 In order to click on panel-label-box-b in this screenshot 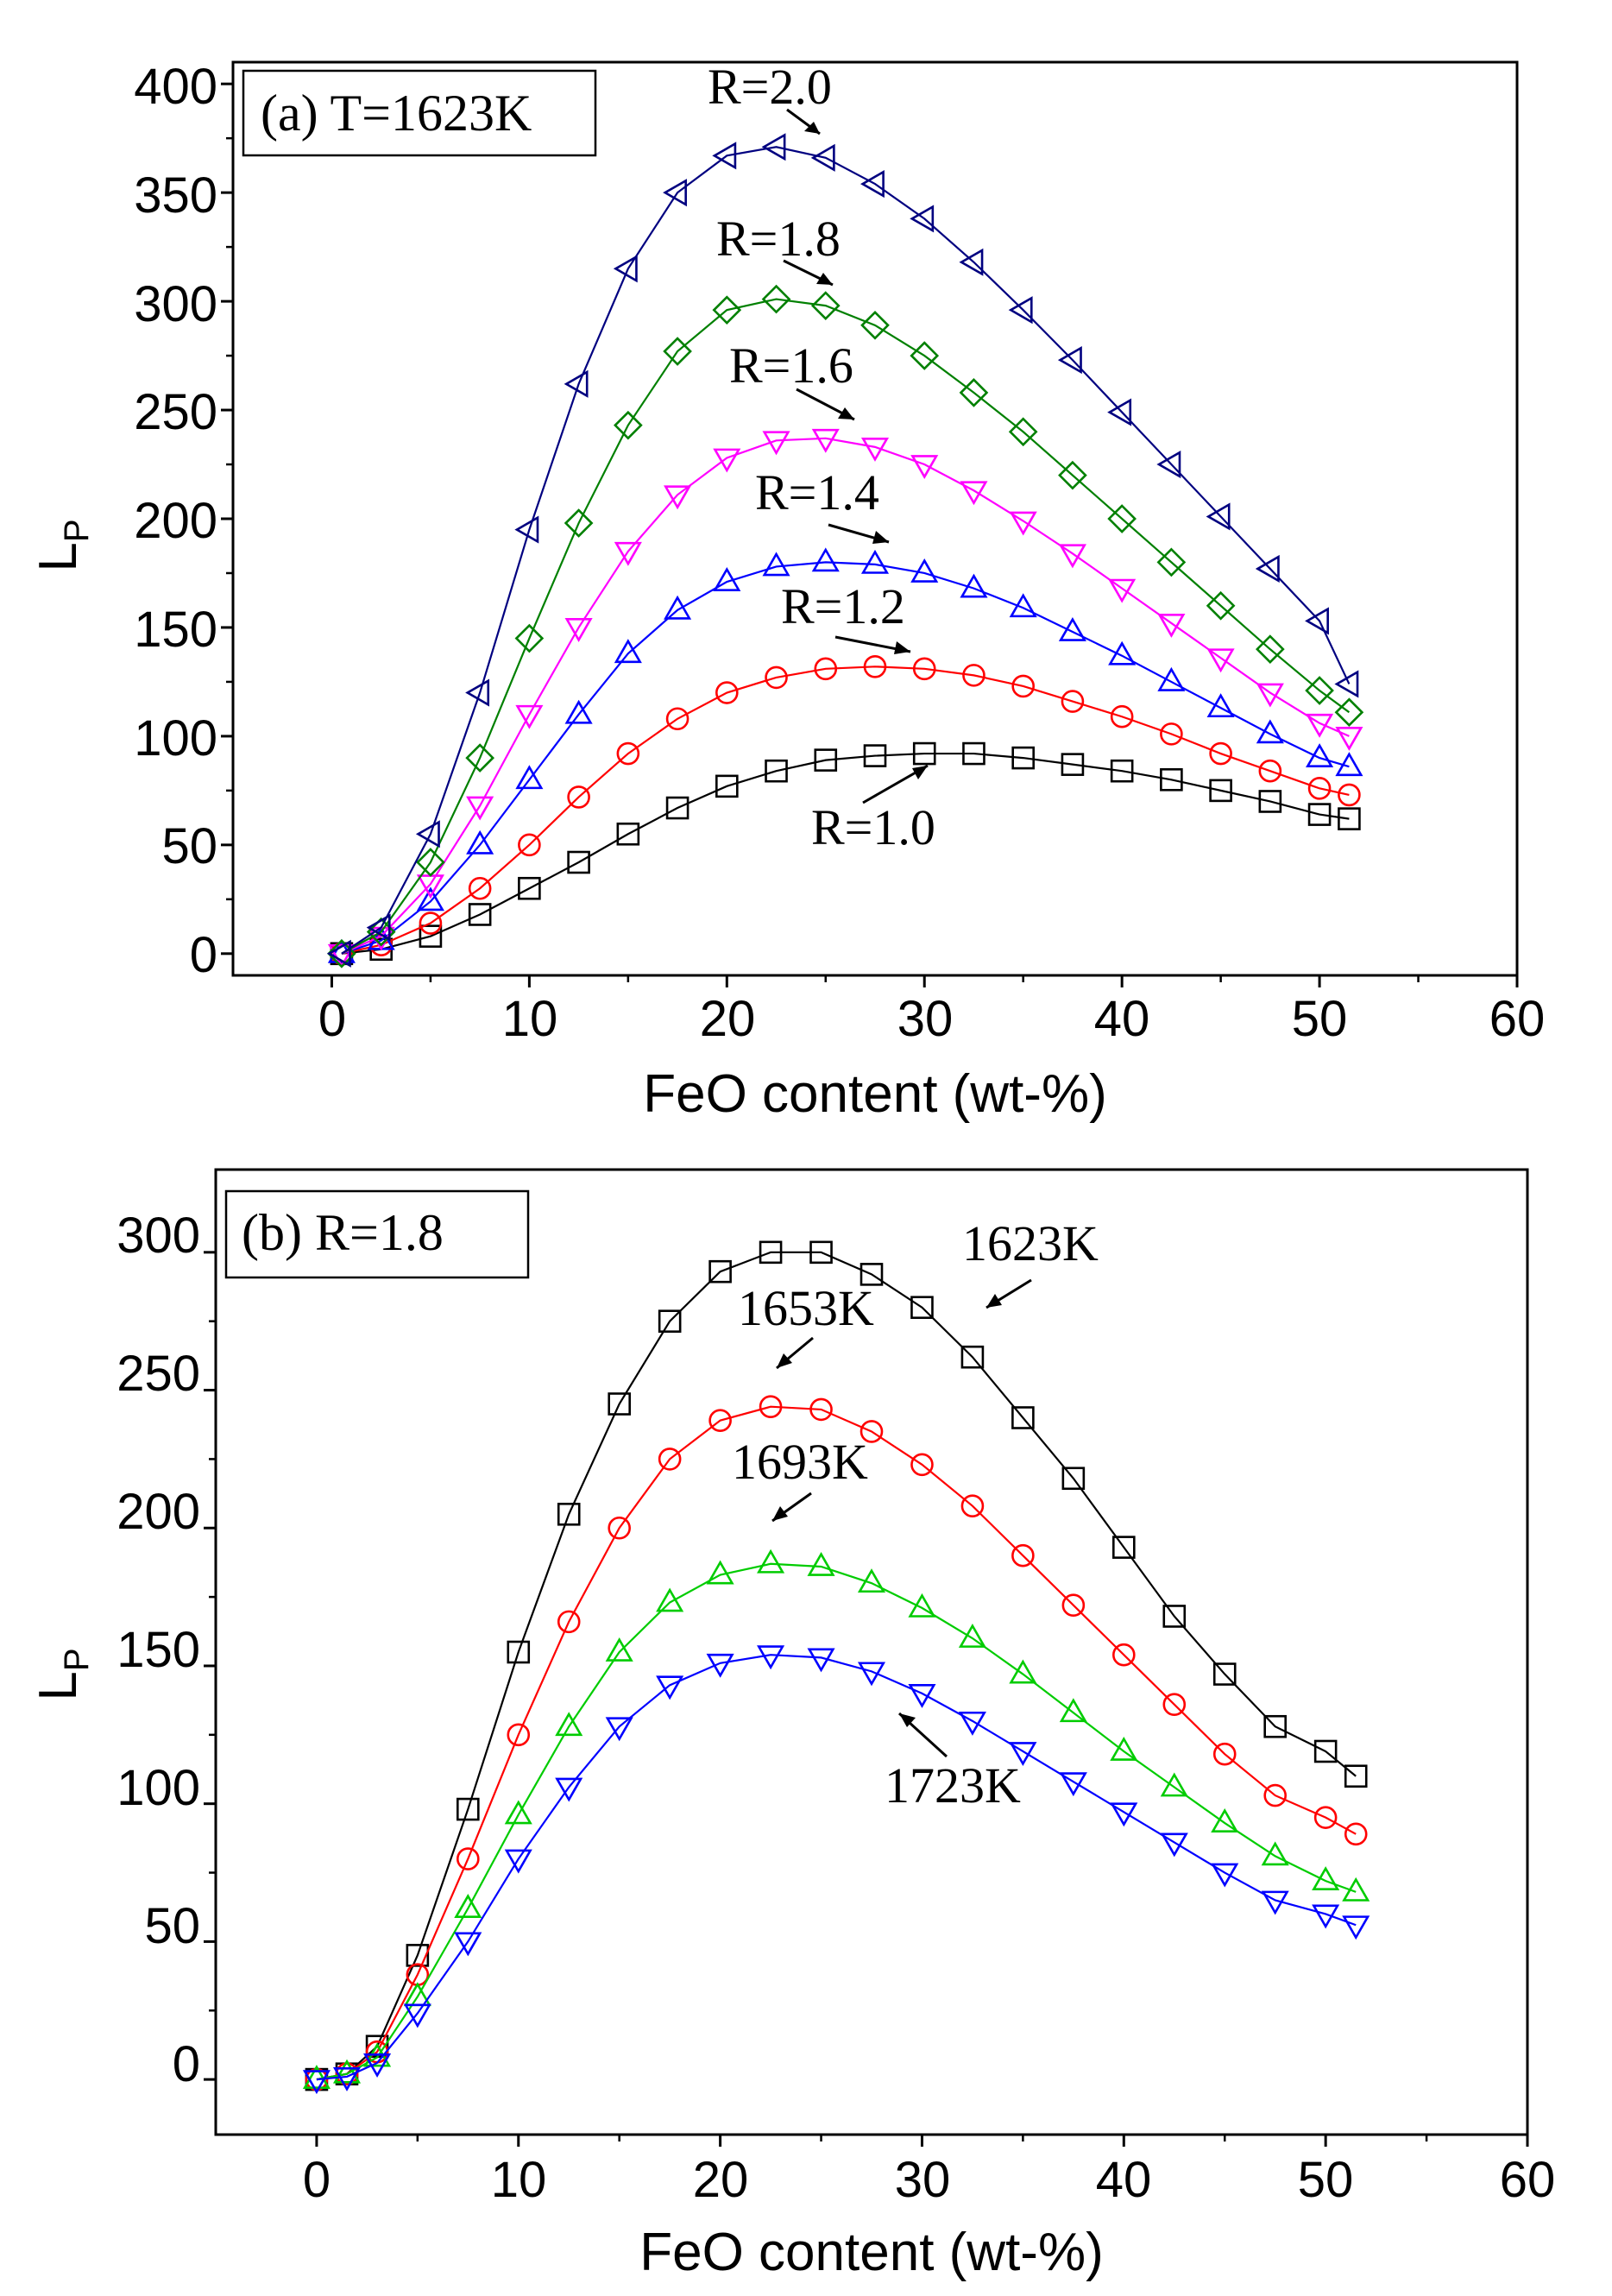, I will do `click(377, 1234)`.